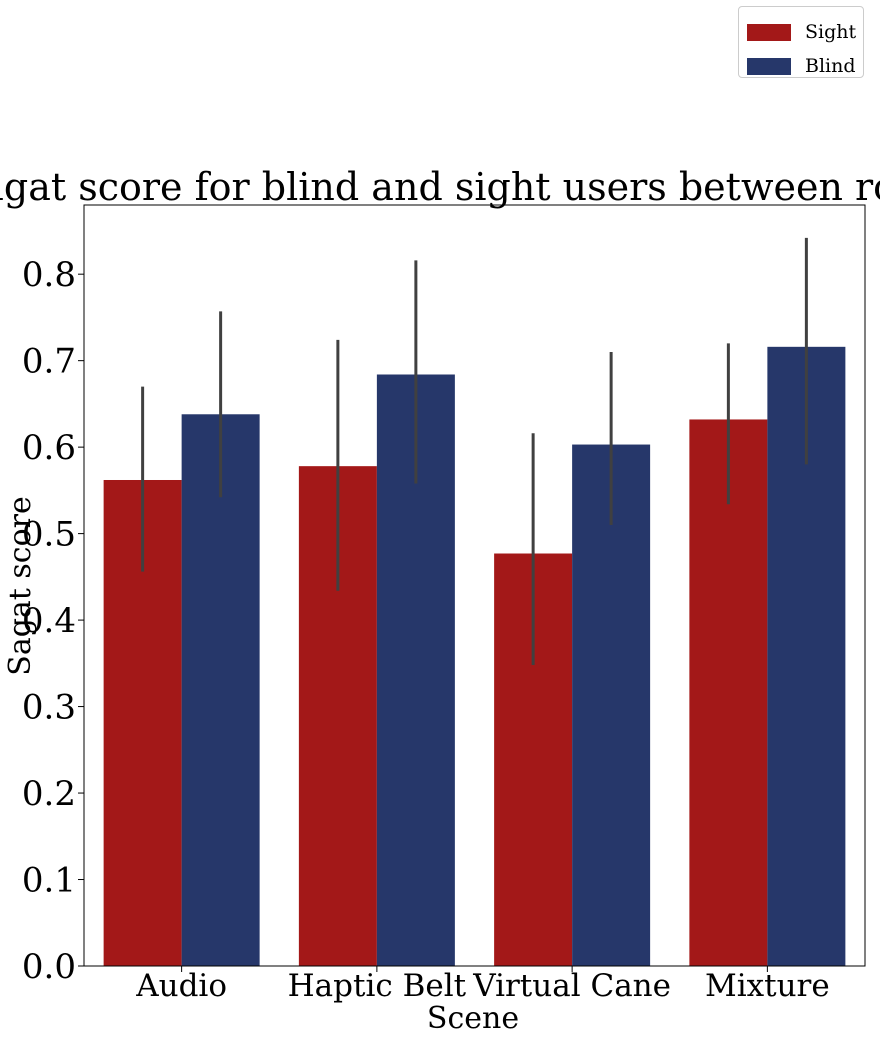 The height and width of the screenshot is (1040, 880). What do you see at coordinates (377, 986) in the screenshot?
I see `x-tick-label-haptic-belt: Haptic Belt` at bounding box center [377, 986].